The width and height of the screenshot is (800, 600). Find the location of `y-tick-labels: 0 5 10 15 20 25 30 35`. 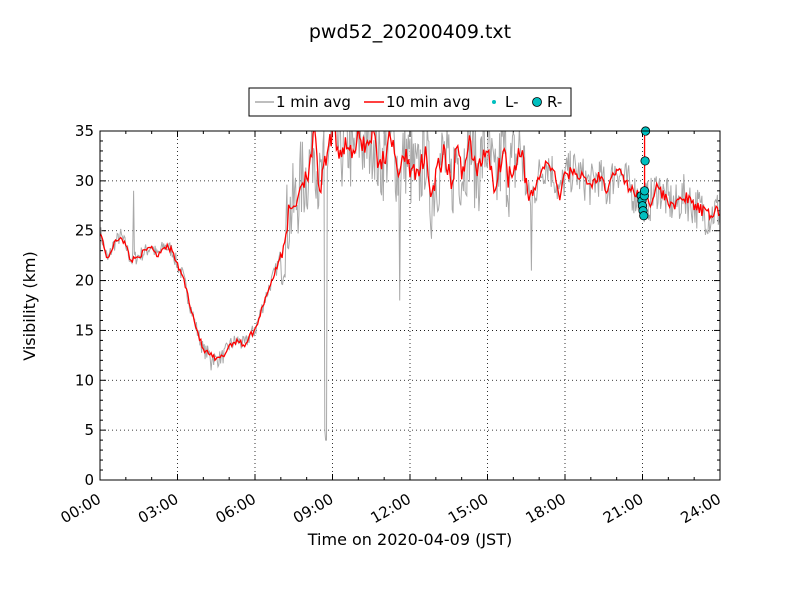

y-tick-labels: 0 5 10 15 20 25 30 35 is located at coordinates (84, 305).